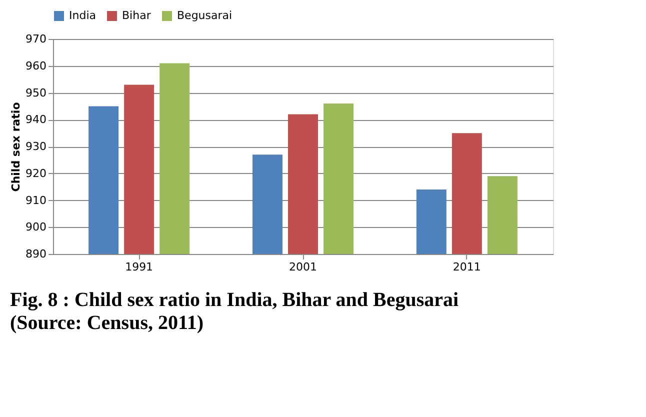  I want to click on x-tick-label: 2011, so click(466, 267).